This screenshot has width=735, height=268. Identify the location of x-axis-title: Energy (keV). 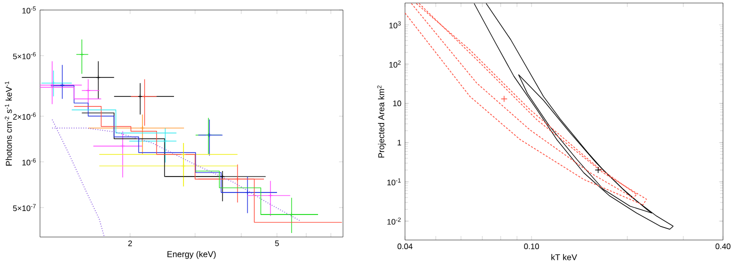
(191, 254).